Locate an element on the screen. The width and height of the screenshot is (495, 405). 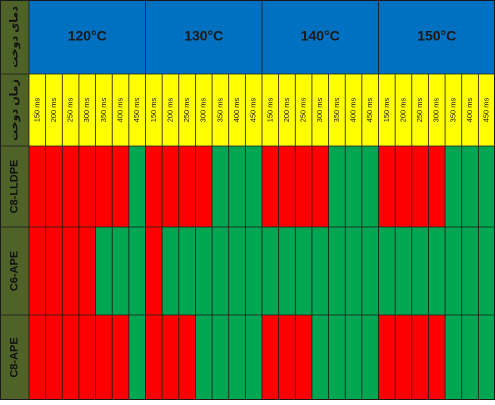
temperature-label: 120°C is located at coordinates (87, 36).